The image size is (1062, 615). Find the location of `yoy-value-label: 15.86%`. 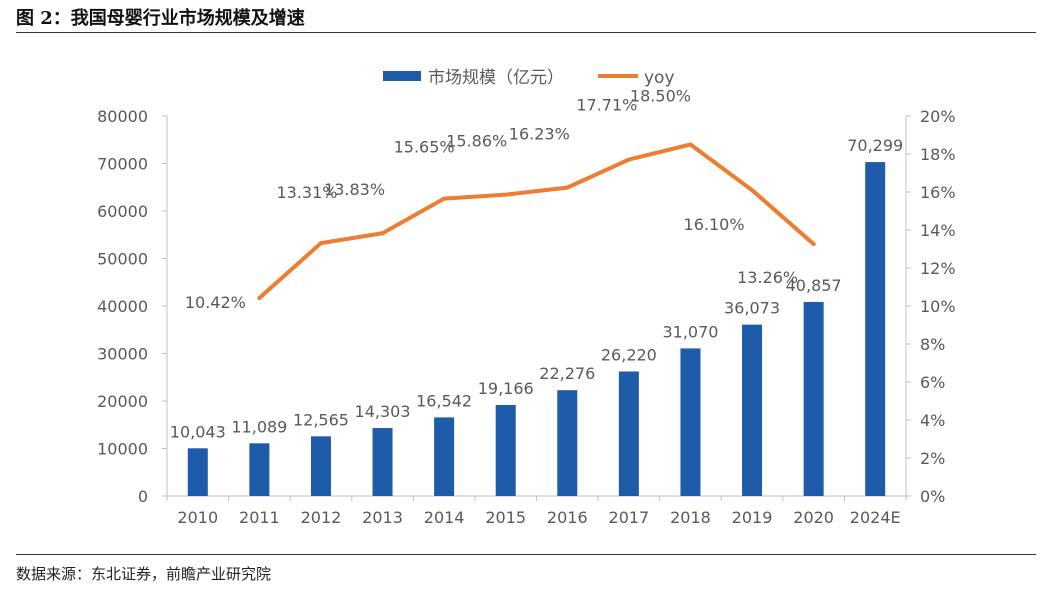

yoy-value-label: 15.86% is located at coordinates (476, 141).